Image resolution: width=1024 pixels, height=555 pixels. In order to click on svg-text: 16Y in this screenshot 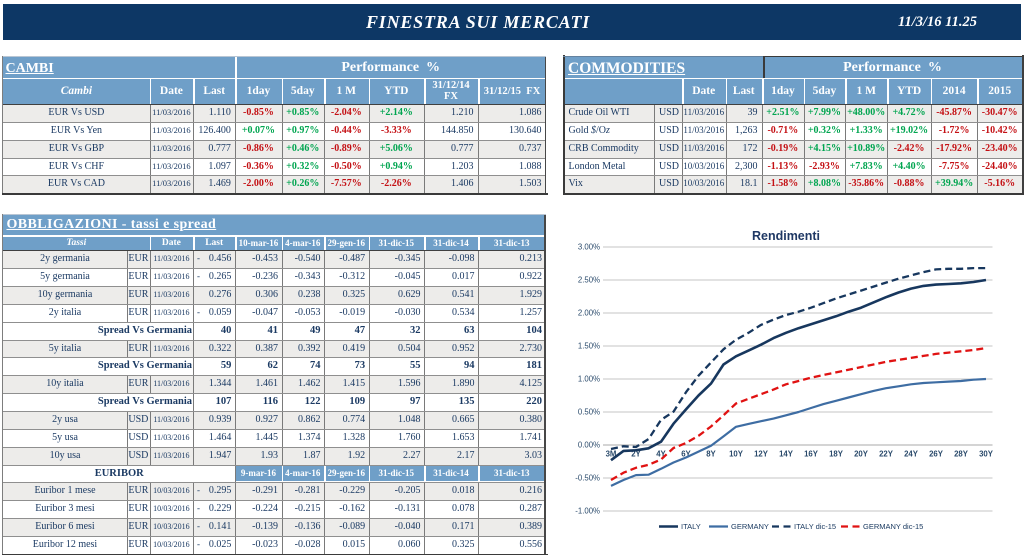, I will do `click(811, 454)`.